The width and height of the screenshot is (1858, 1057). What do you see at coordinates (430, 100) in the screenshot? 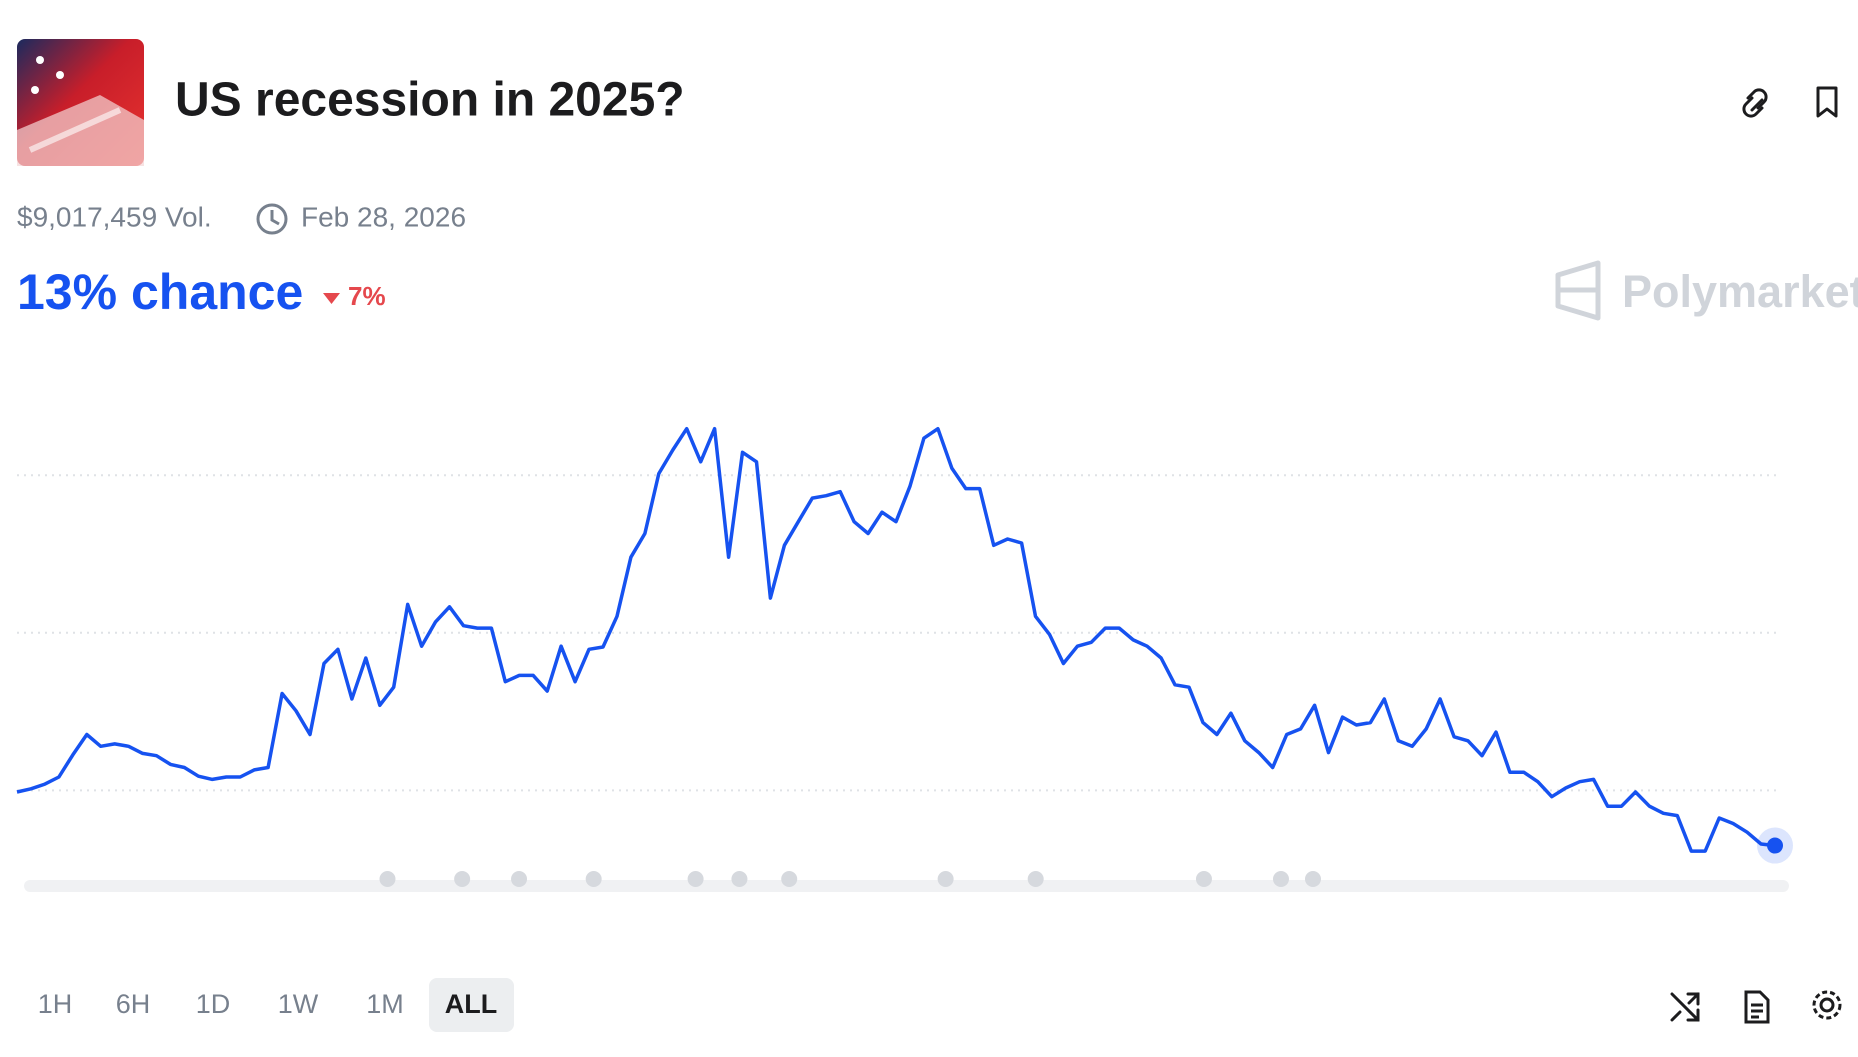
I see `market-title: US recession in 2025?` at bounding box center [430, 100].